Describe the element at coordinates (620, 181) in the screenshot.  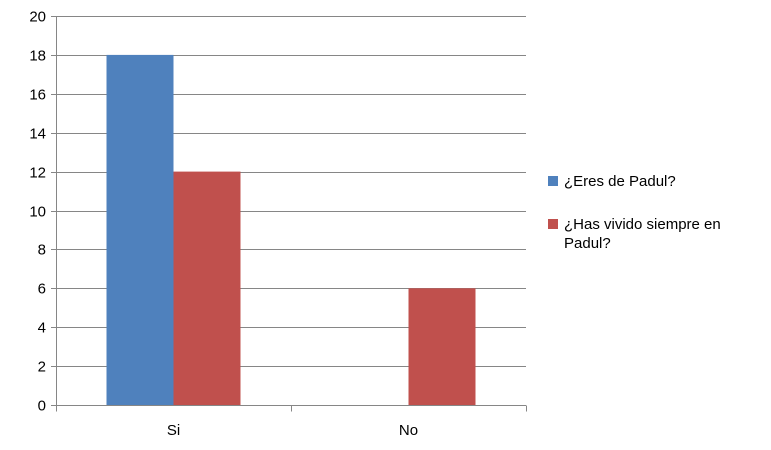
I see `legend-label-series-1: ¿Eres de Padul?` at that location.